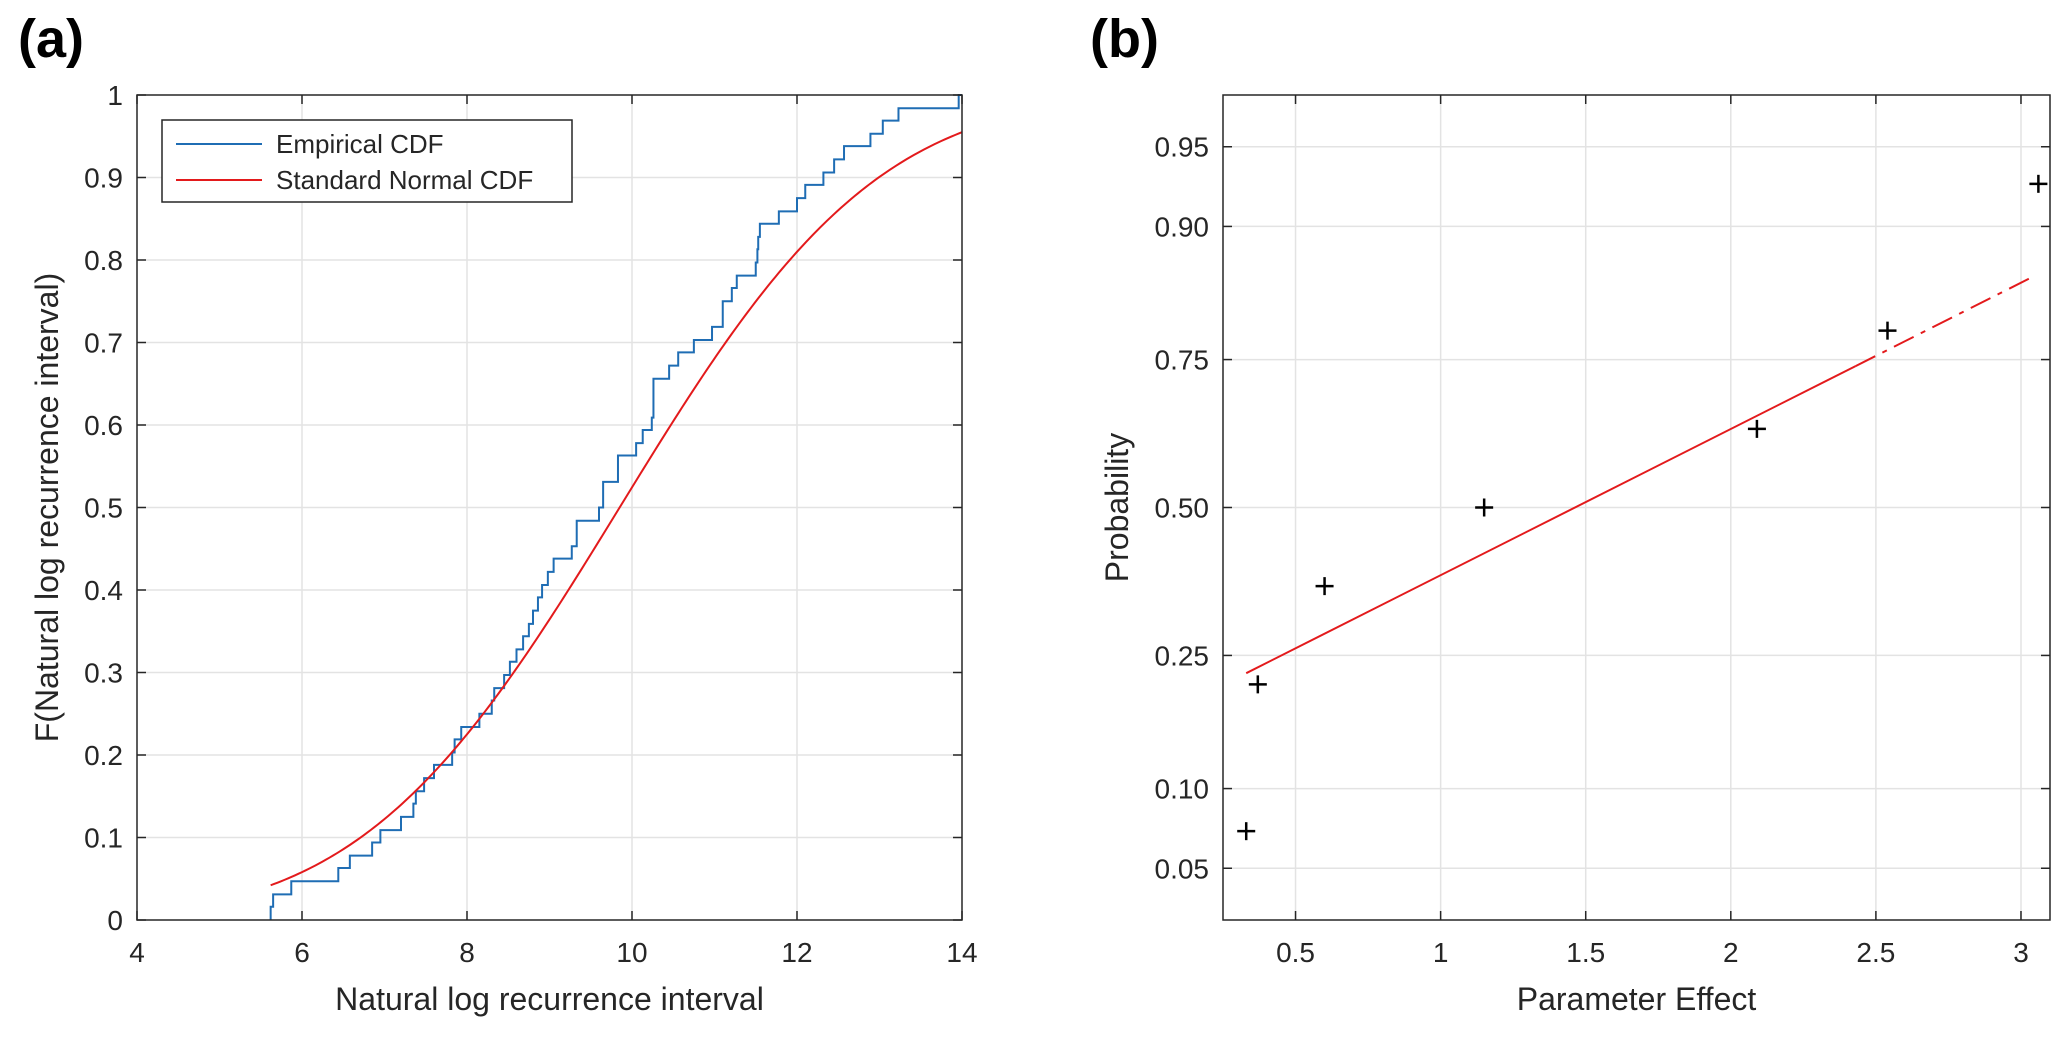 The height and width of the screenshot is (1038, 2067). I want to click on y-tick-label: 1, so click(115, 95).